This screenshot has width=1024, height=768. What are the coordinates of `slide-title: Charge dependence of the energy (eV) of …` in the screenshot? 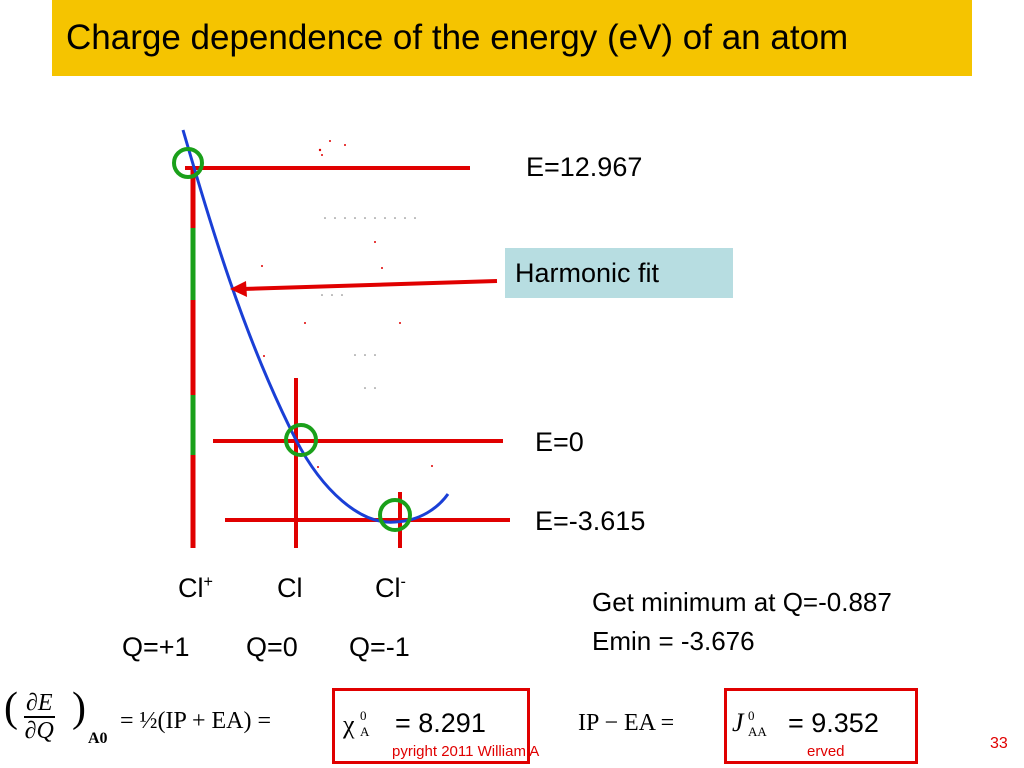 It's located at (457, 37).